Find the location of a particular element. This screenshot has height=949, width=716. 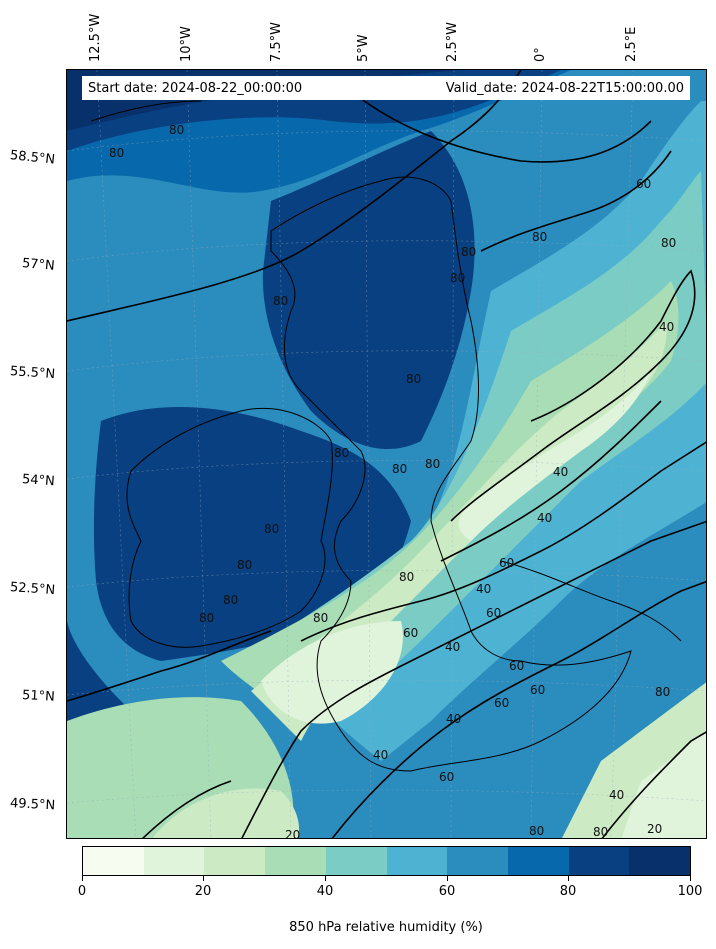

lat-label-58.5n: 58.5°N is located at coordinates (32, 158).